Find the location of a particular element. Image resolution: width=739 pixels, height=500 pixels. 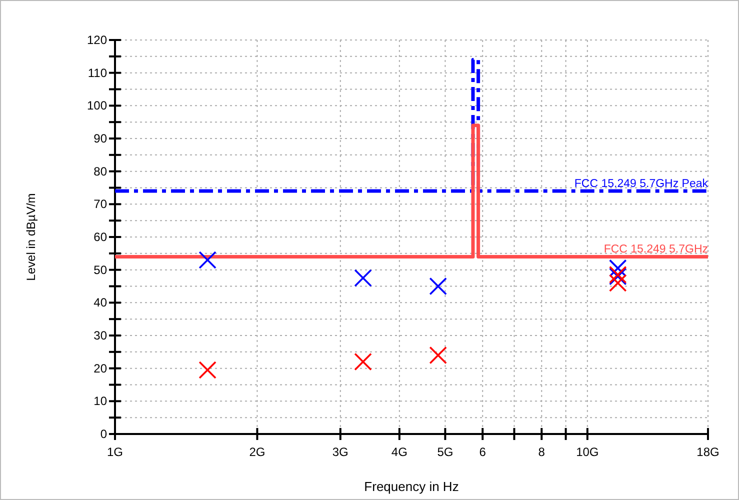

y-tick-label: 80 is located at coordinates (101, 171).